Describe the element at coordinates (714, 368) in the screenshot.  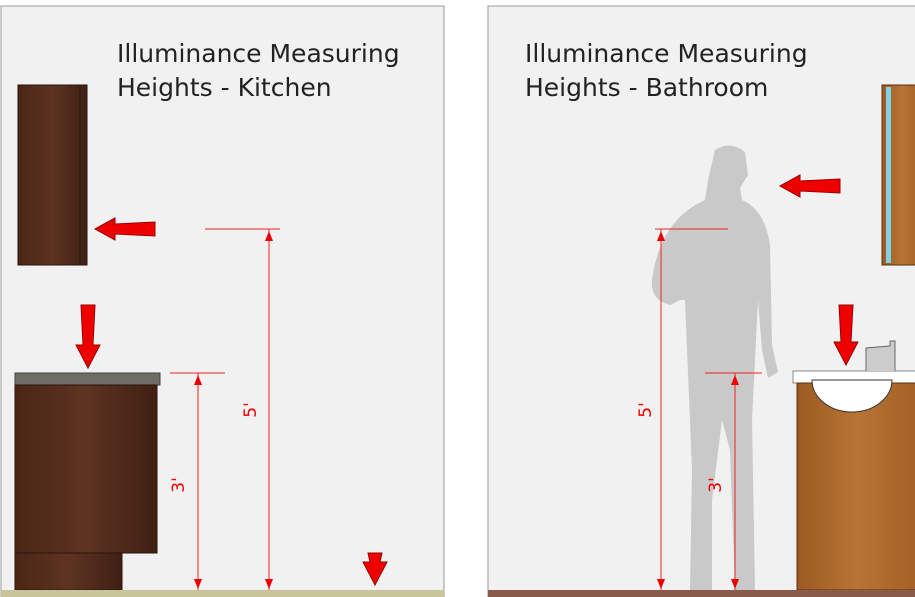
I see `person-silhouette` at that location.